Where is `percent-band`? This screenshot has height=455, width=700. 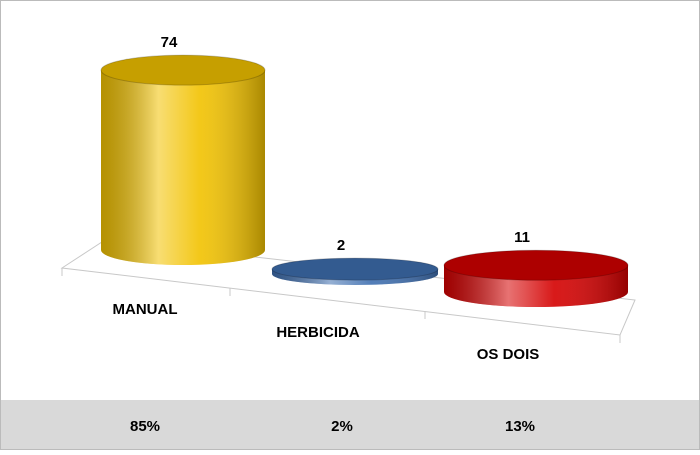
percent-band is located at coordinates (350, 424).